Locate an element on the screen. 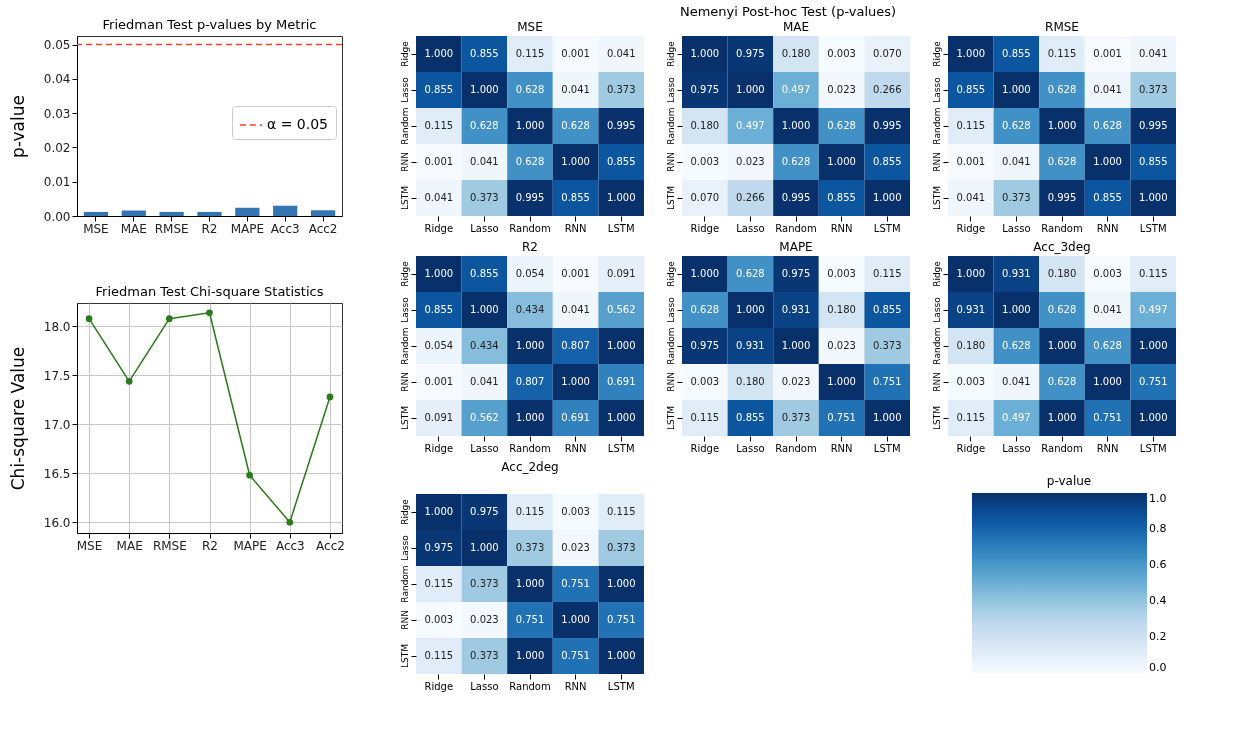 The image size is (1251, 755). data-label: 0.562 is located at coordinates (484, 417).